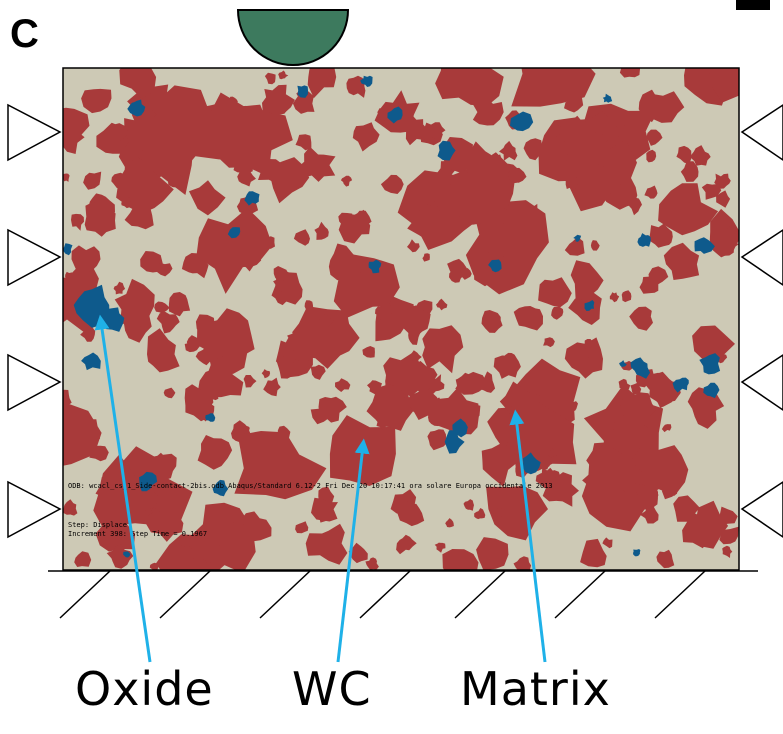 This screenshot has height=734, width=783. What do you see at coordinates (137, 534) in the screenshot?
I see `increment-text: Increment 398: Step Time = 0.1967` at bounding box center [137, 534].